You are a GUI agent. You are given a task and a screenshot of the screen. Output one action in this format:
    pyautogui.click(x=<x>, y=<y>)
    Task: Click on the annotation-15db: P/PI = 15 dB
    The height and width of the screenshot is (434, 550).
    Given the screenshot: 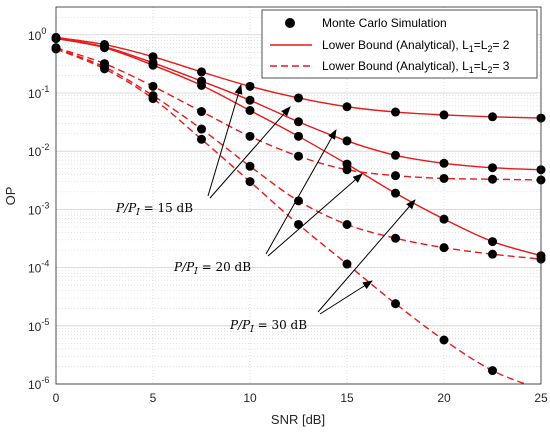 What is the action you would take?
    pyautogui.click(x=203, y=151)
    